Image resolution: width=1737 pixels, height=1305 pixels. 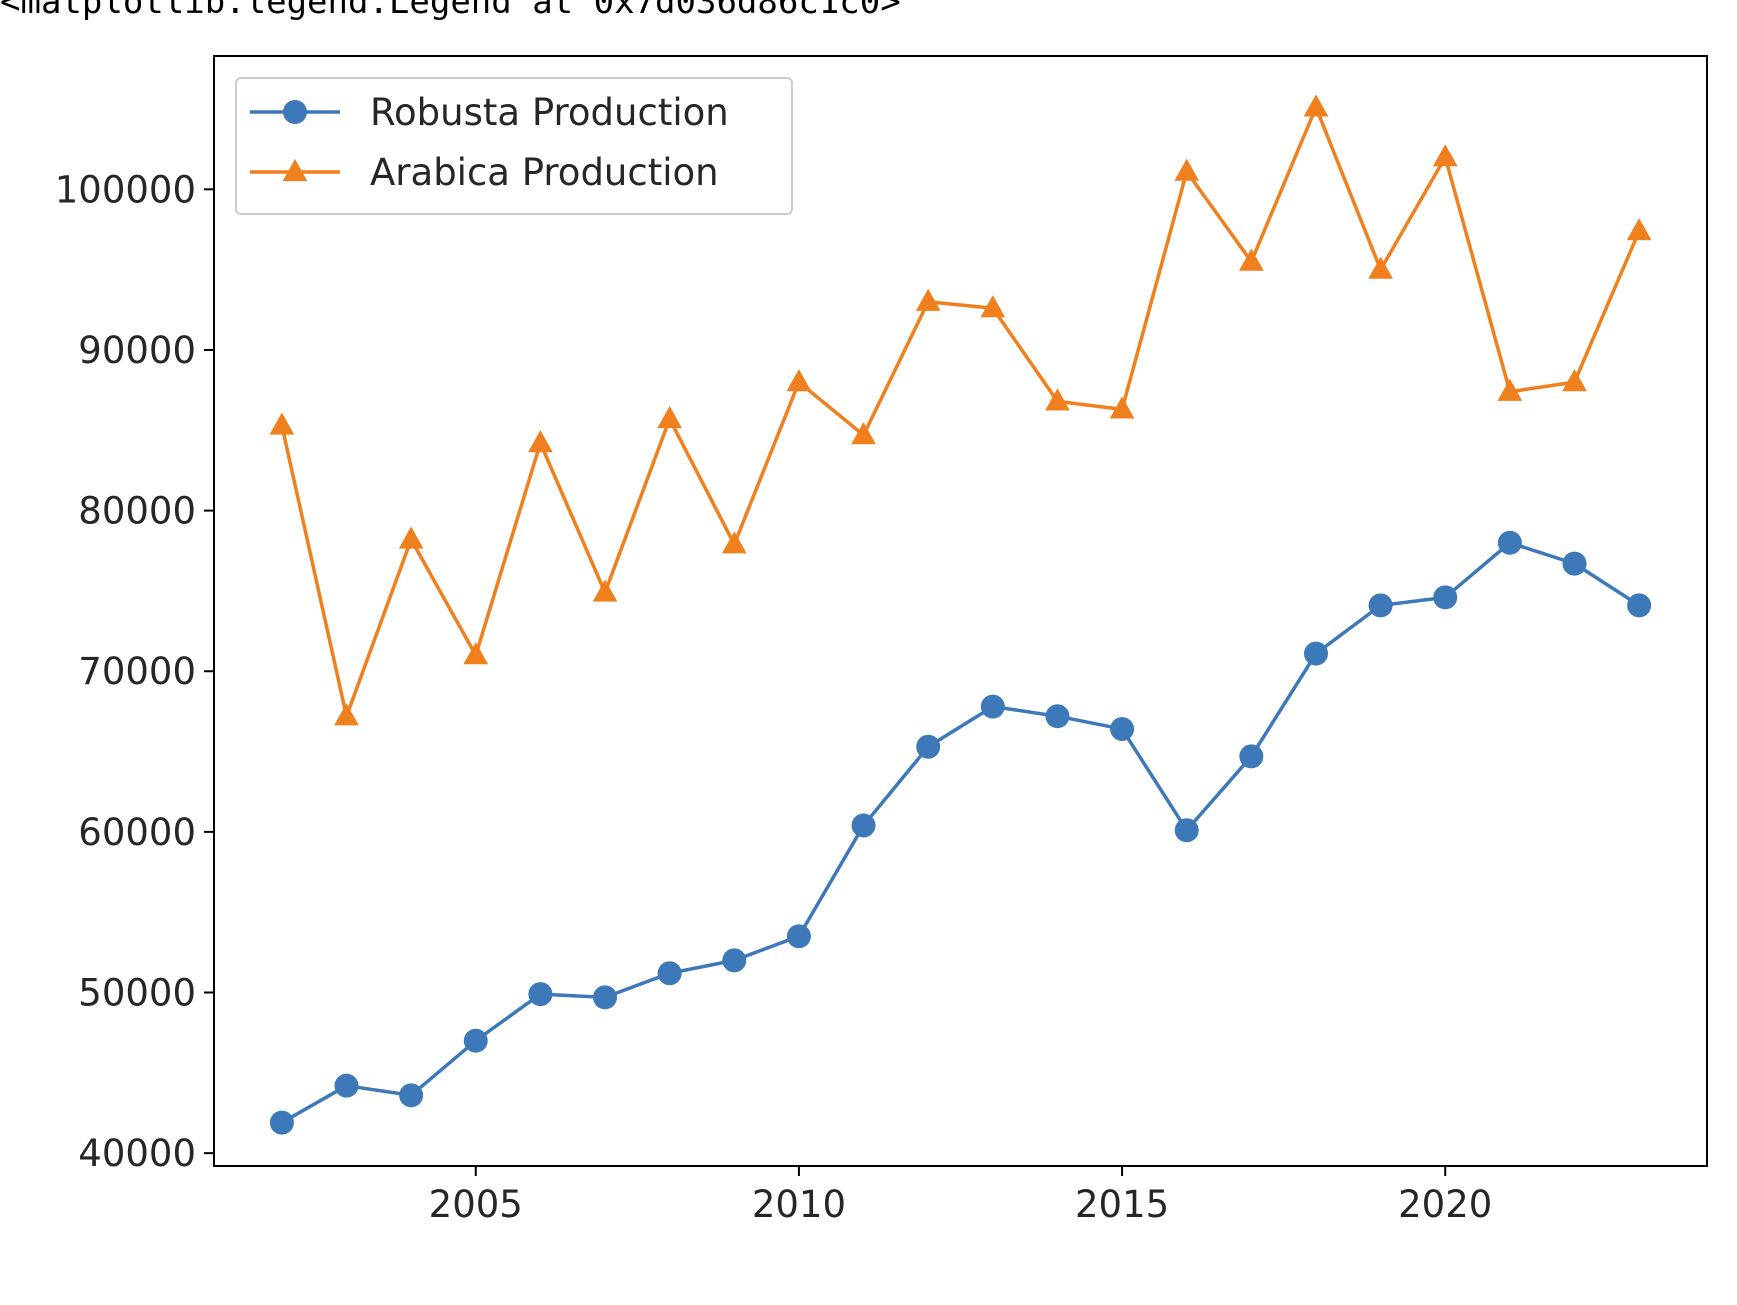 What do you see at coordinates (137, 832) in the screenshot?
I see `y-tick-label: 60000` at bounding box center [137, 832].